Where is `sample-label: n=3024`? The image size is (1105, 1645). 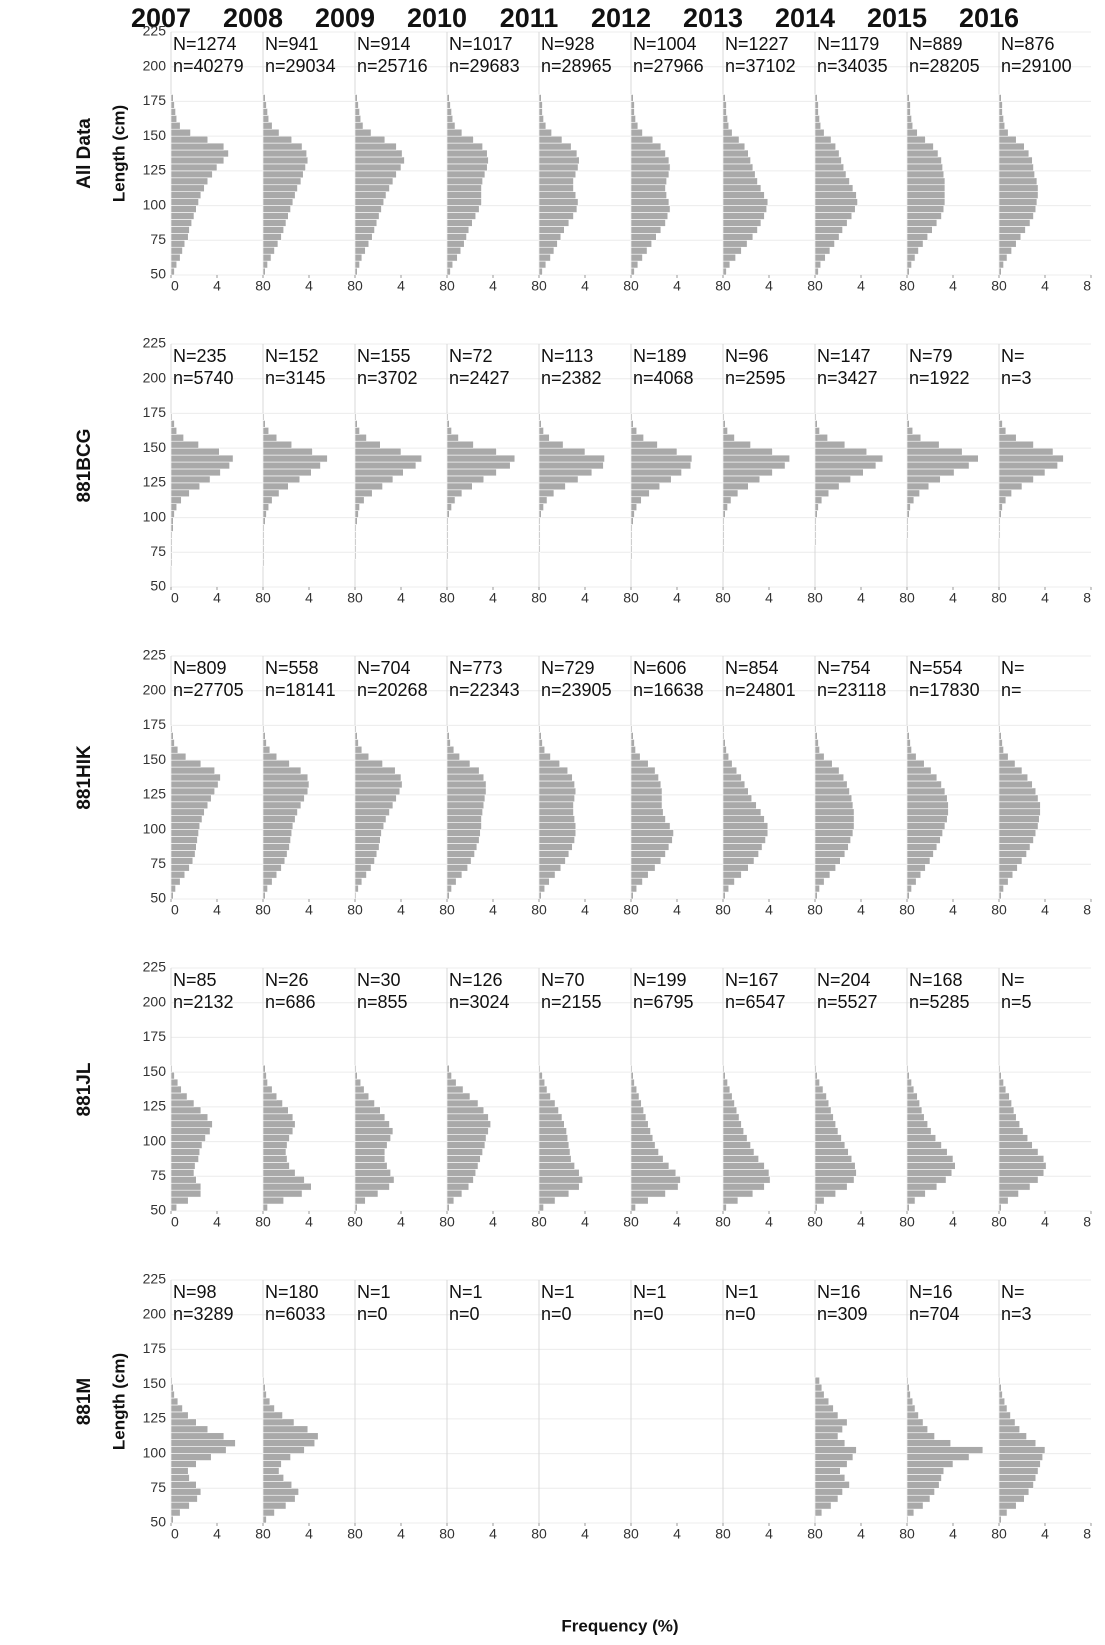
sample-label: n=3024 is located at coordinates (479, 1002).